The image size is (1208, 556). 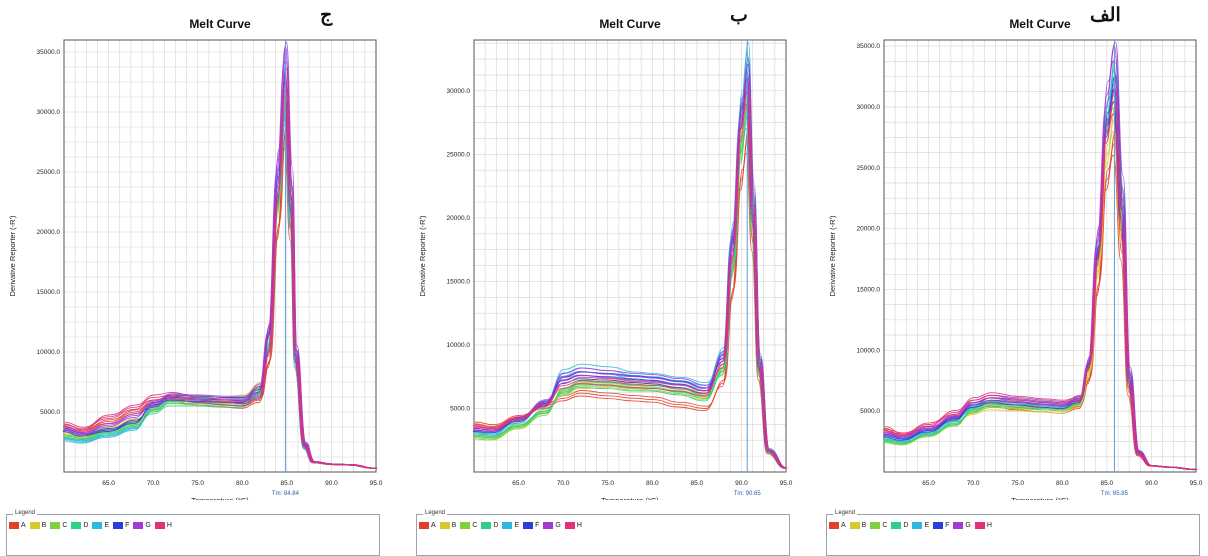 What do you see at coordinates (748, 494) in the screenshot?
I see `tm-label: Tm: 90.65` at bounding box center [748, 494].